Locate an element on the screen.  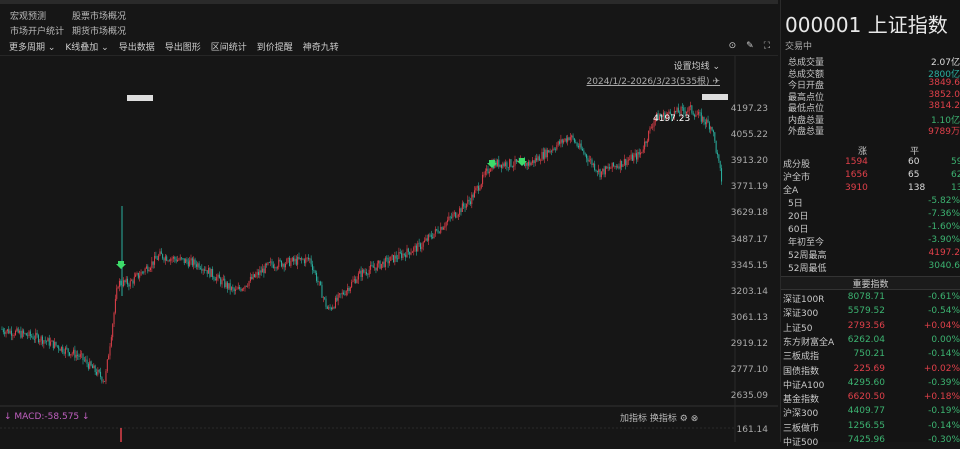
export-data-button: 导出数据 is located at coordinates (137, 46).